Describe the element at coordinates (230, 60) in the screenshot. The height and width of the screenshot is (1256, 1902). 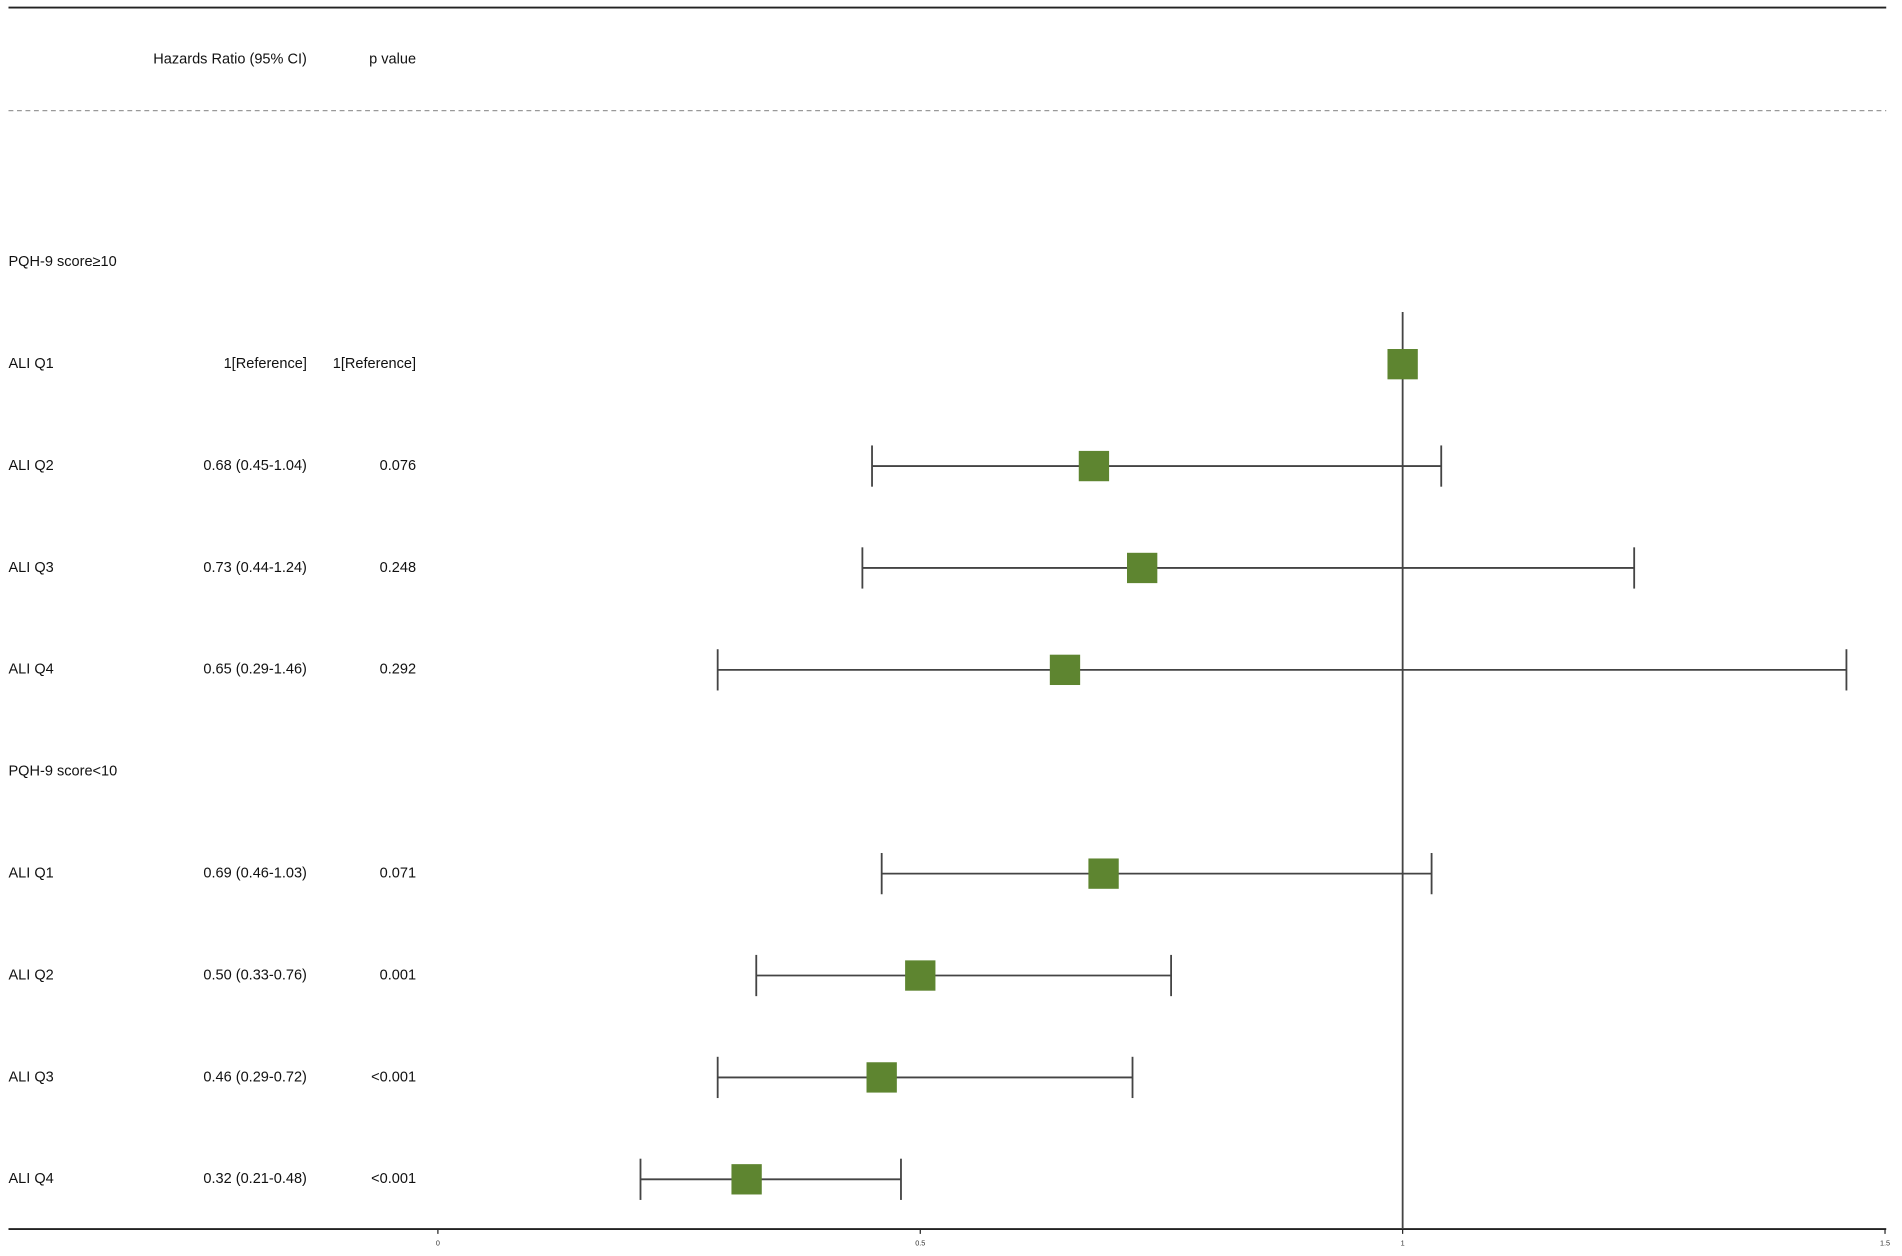
I see `column-header: Hazards Ratio (95% CI)` at that location.